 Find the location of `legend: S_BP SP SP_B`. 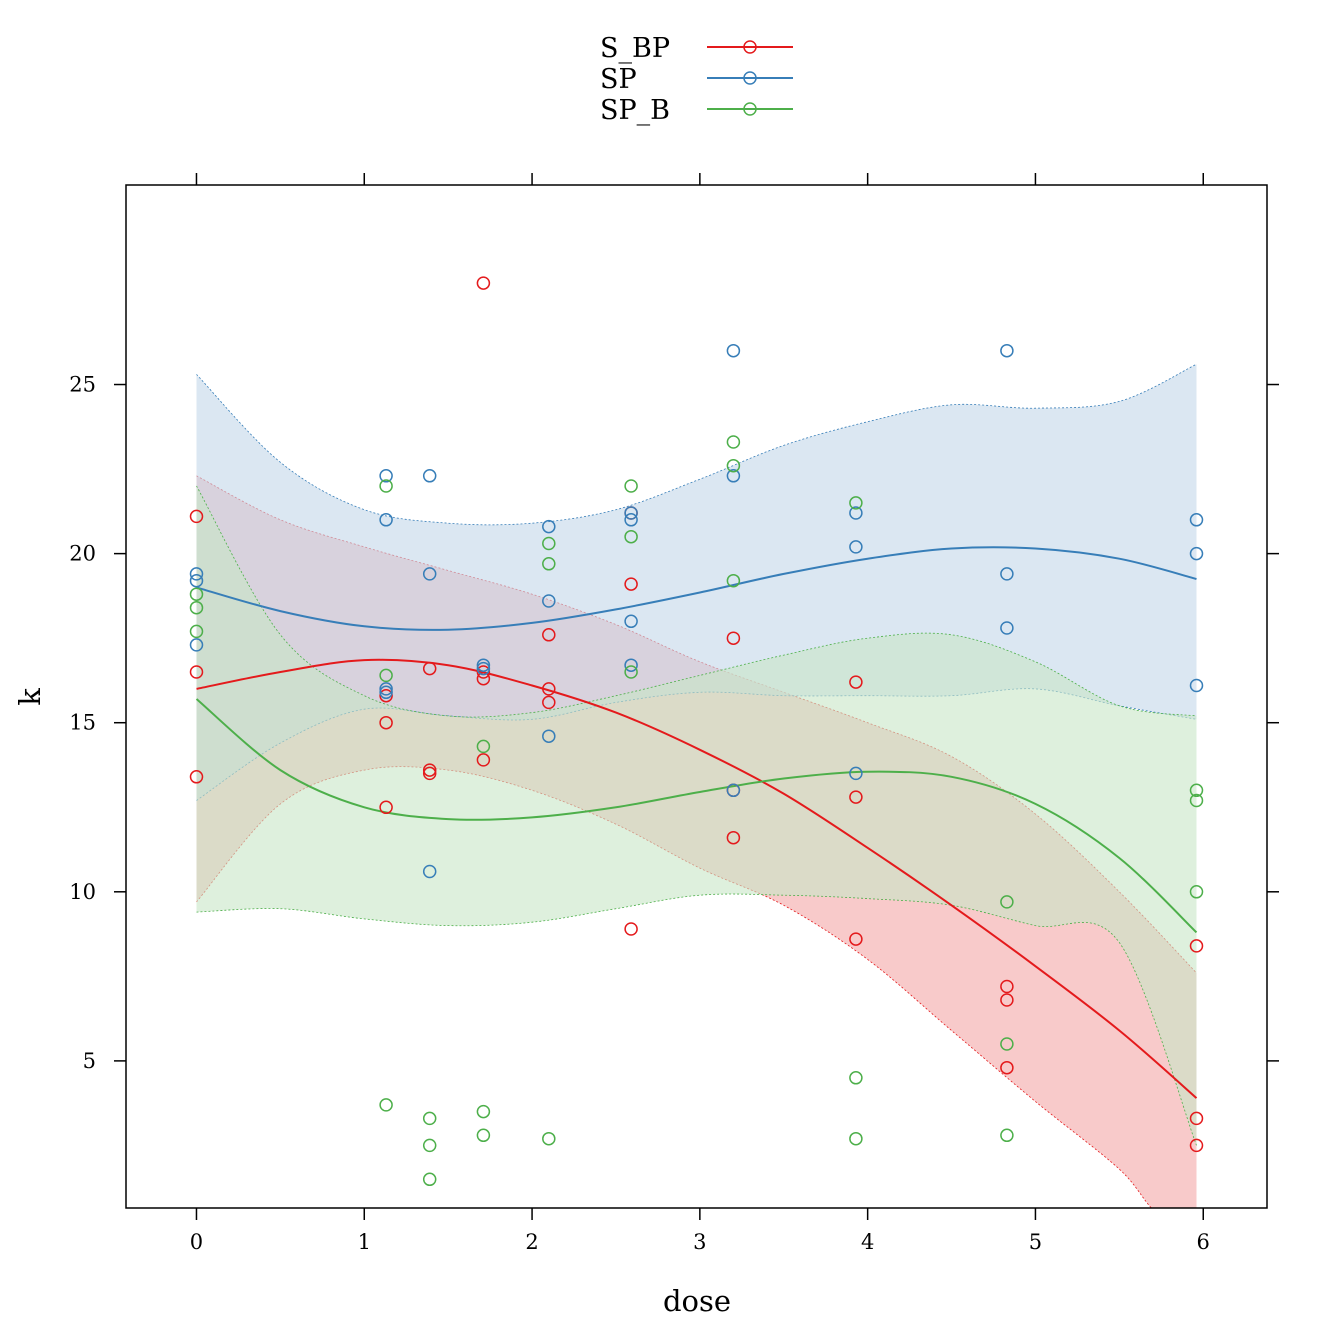

legend: S_BP SP SP_B is located at coordinates (696, 79).